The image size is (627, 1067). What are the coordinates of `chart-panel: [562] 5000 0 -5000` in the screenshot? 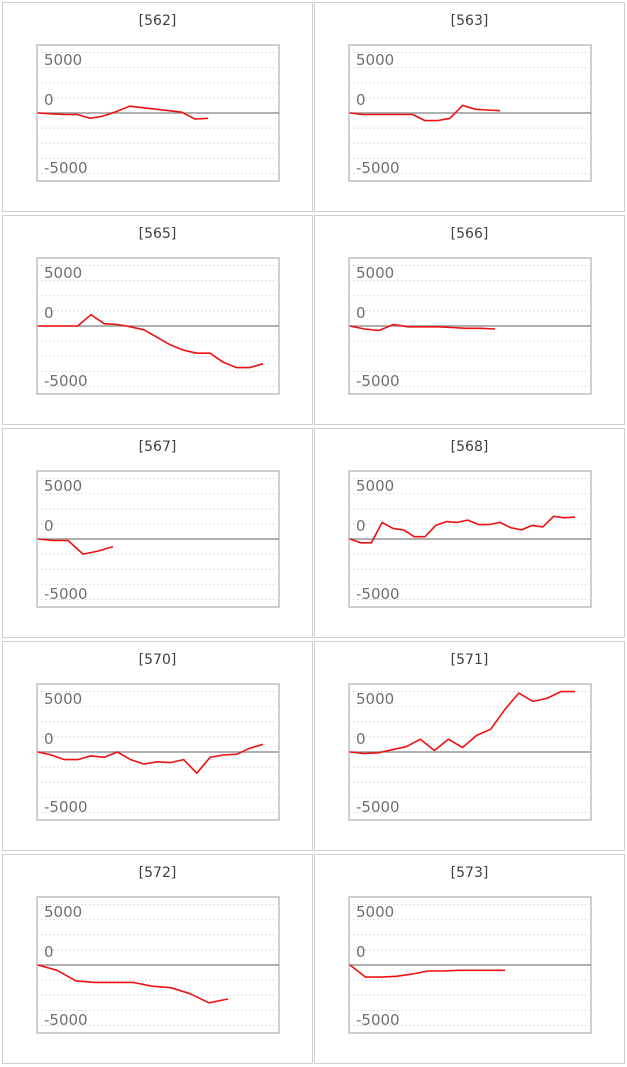 It's located at (157, 107).